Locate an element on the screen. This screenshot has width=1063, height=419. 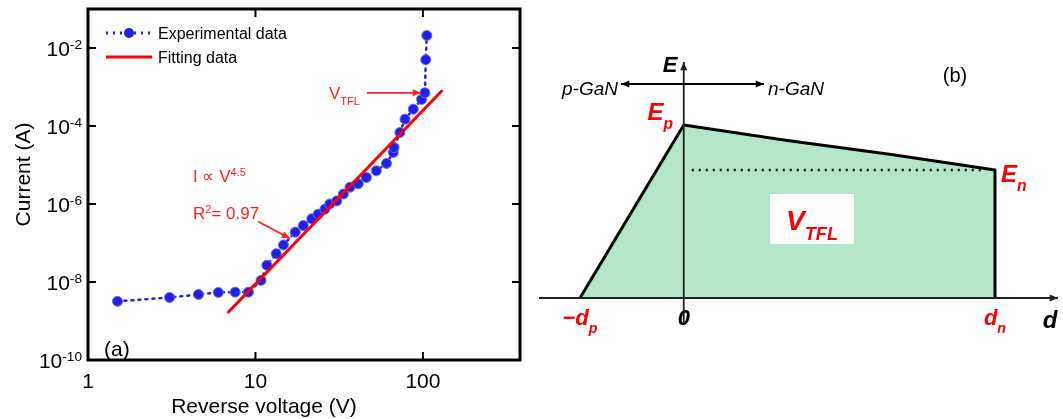
y-tick-label: 10$^{-6}$ is located at coordinates (64, 204).